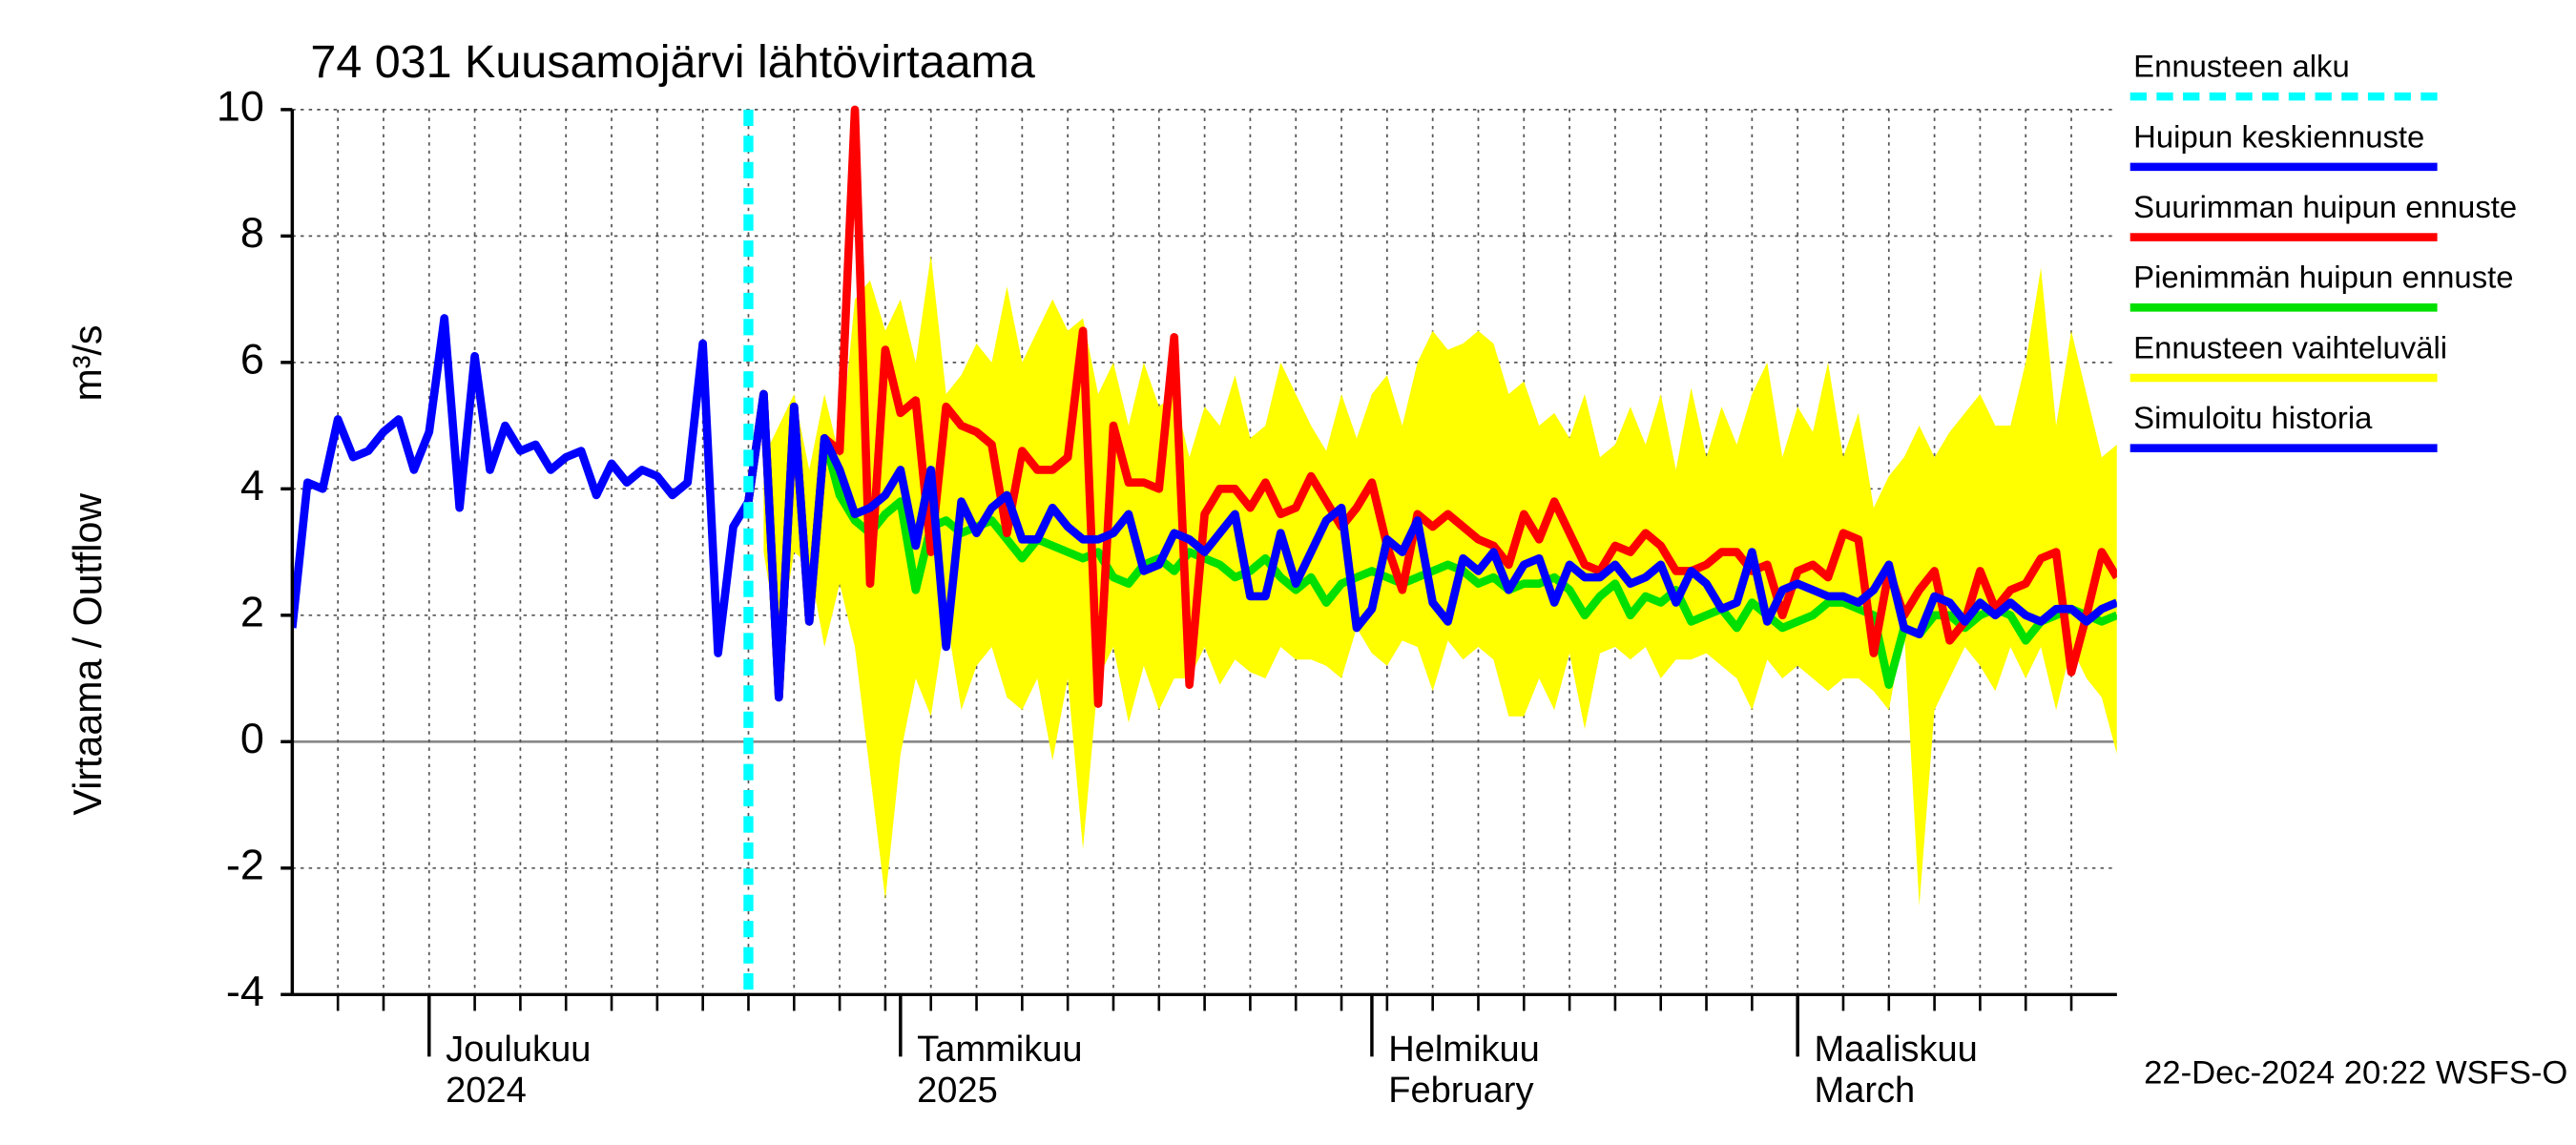  Describe the element at coordinates (2290, 348) in the screenshot. I see `legend-label: Ennusteen vaihteluväli` at that location.